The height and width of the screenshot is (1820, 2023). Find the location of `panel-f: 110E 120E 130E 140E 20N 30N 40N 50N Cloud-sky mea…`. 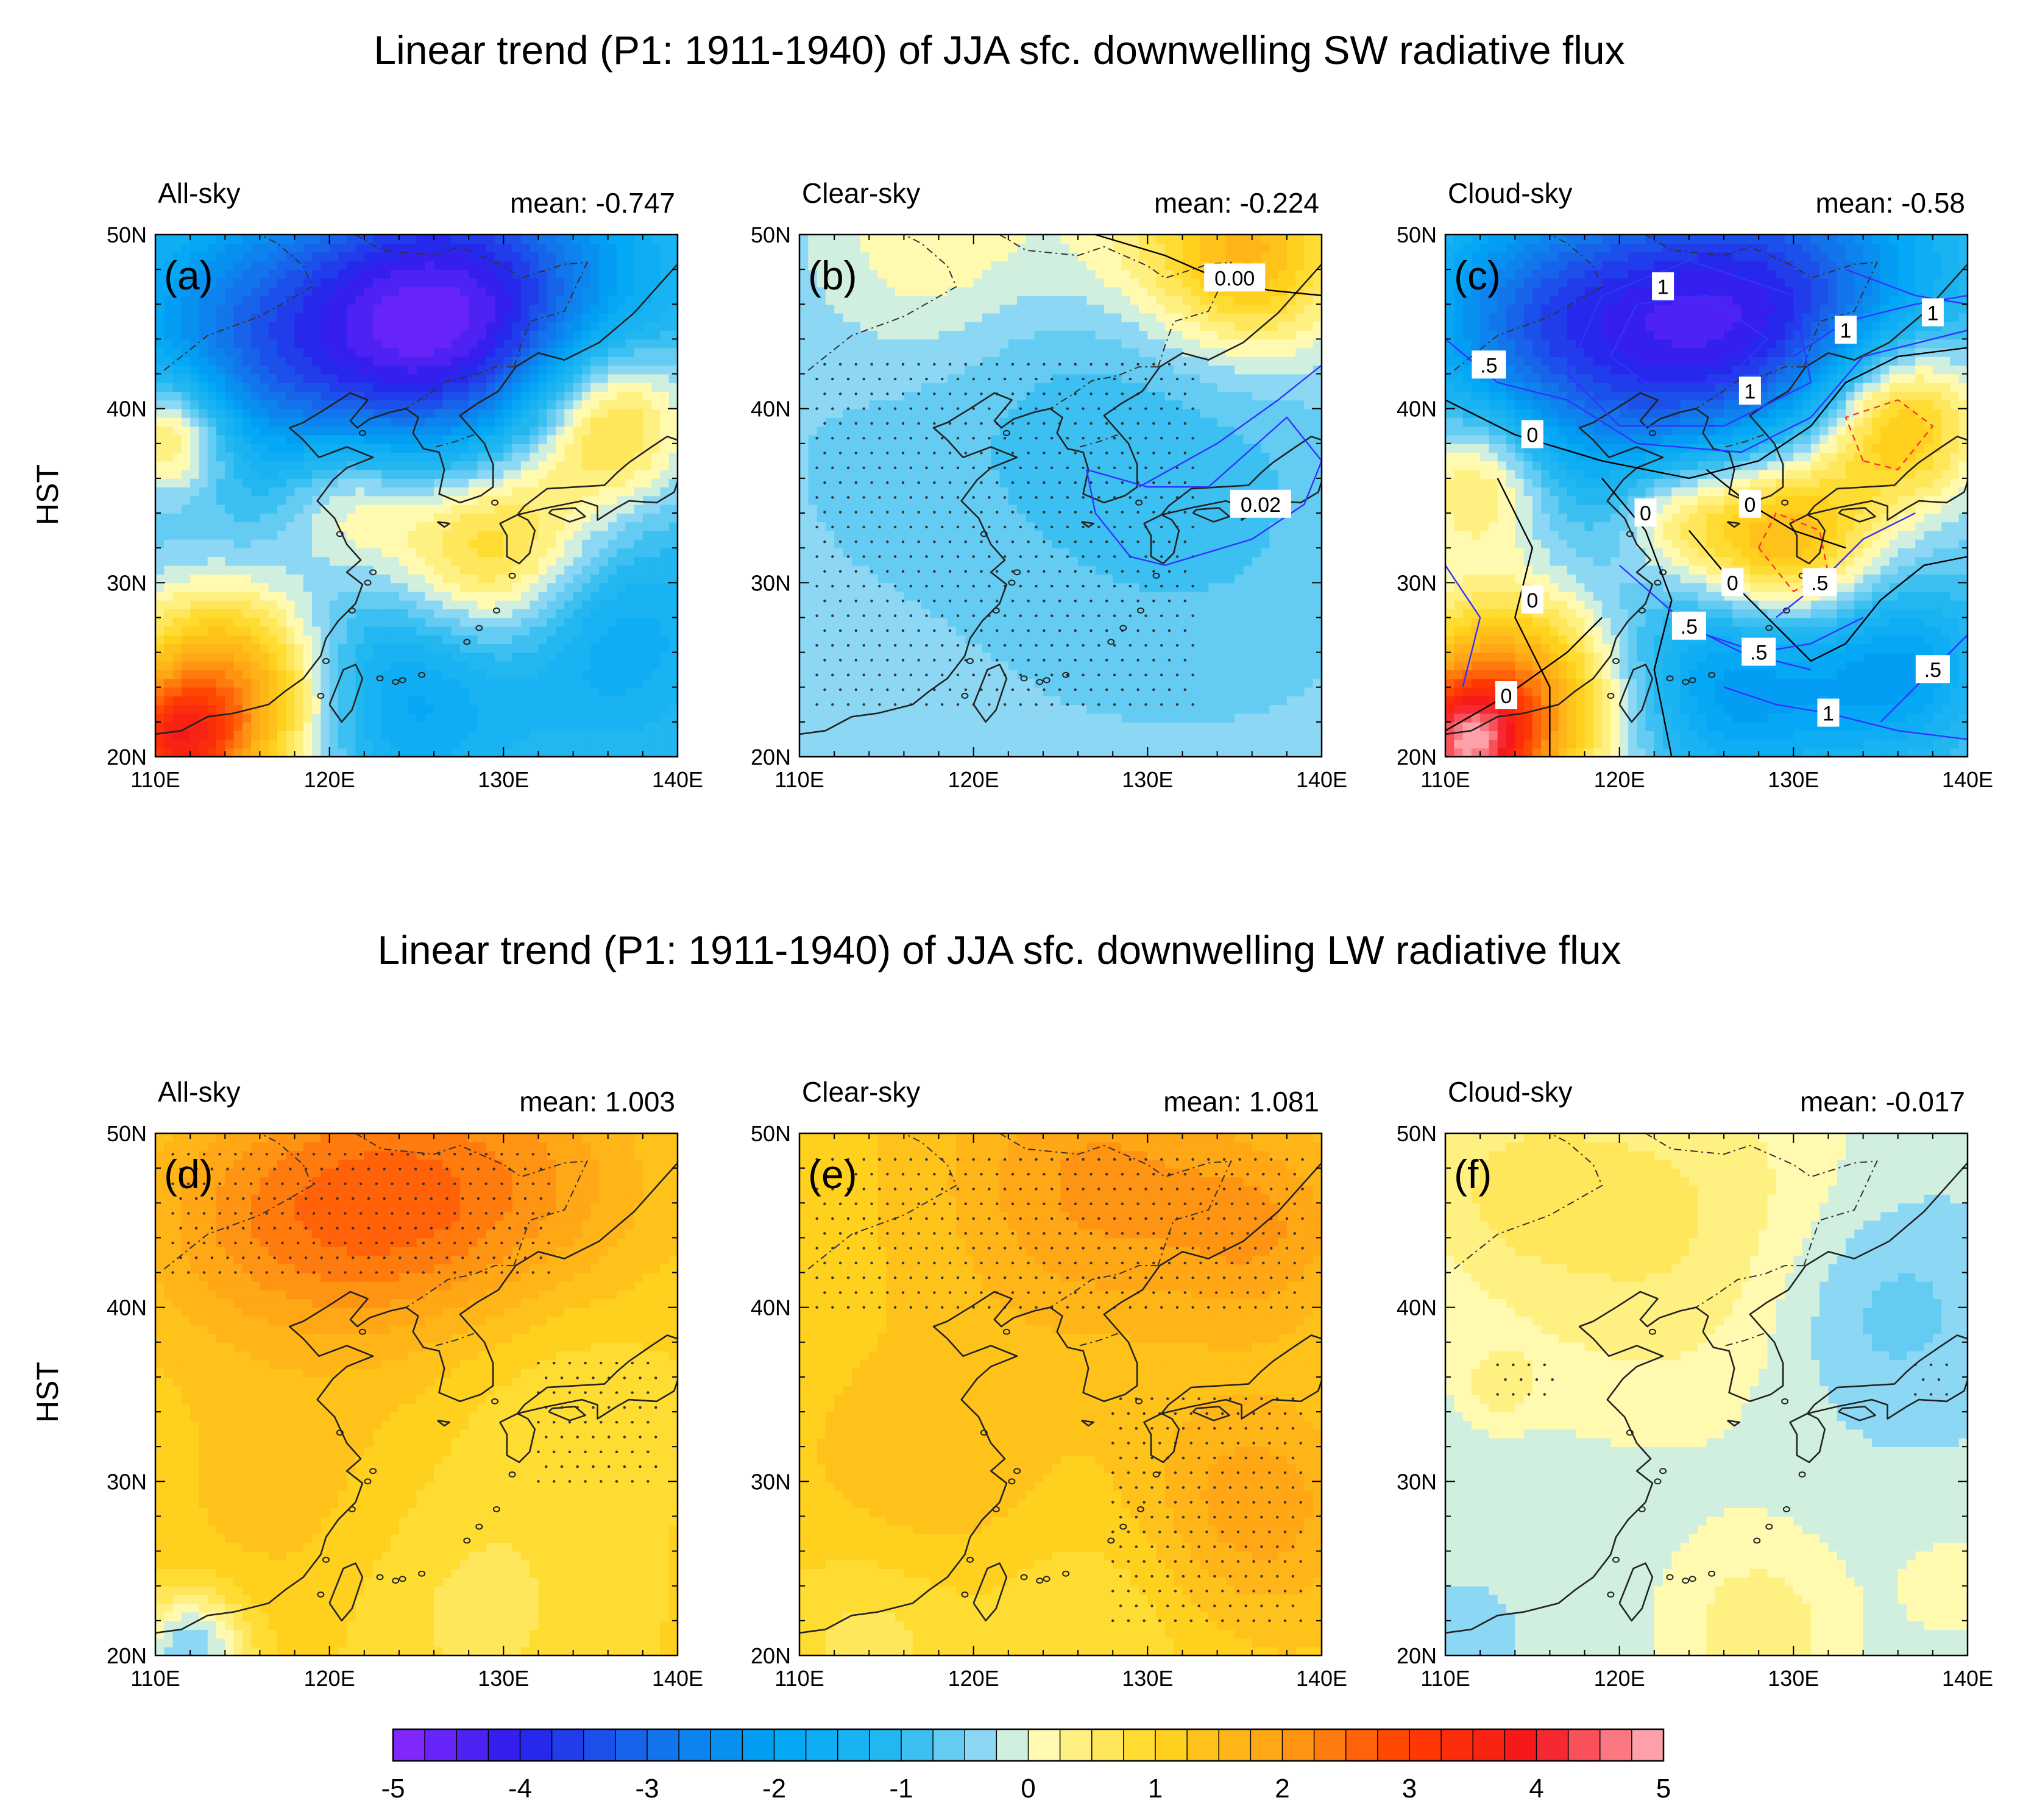

panel-f: 110E 120E 130E 140E 20N 30N 40N 50N Cloud-sky mea… is located at coordinates (1695, 1383).